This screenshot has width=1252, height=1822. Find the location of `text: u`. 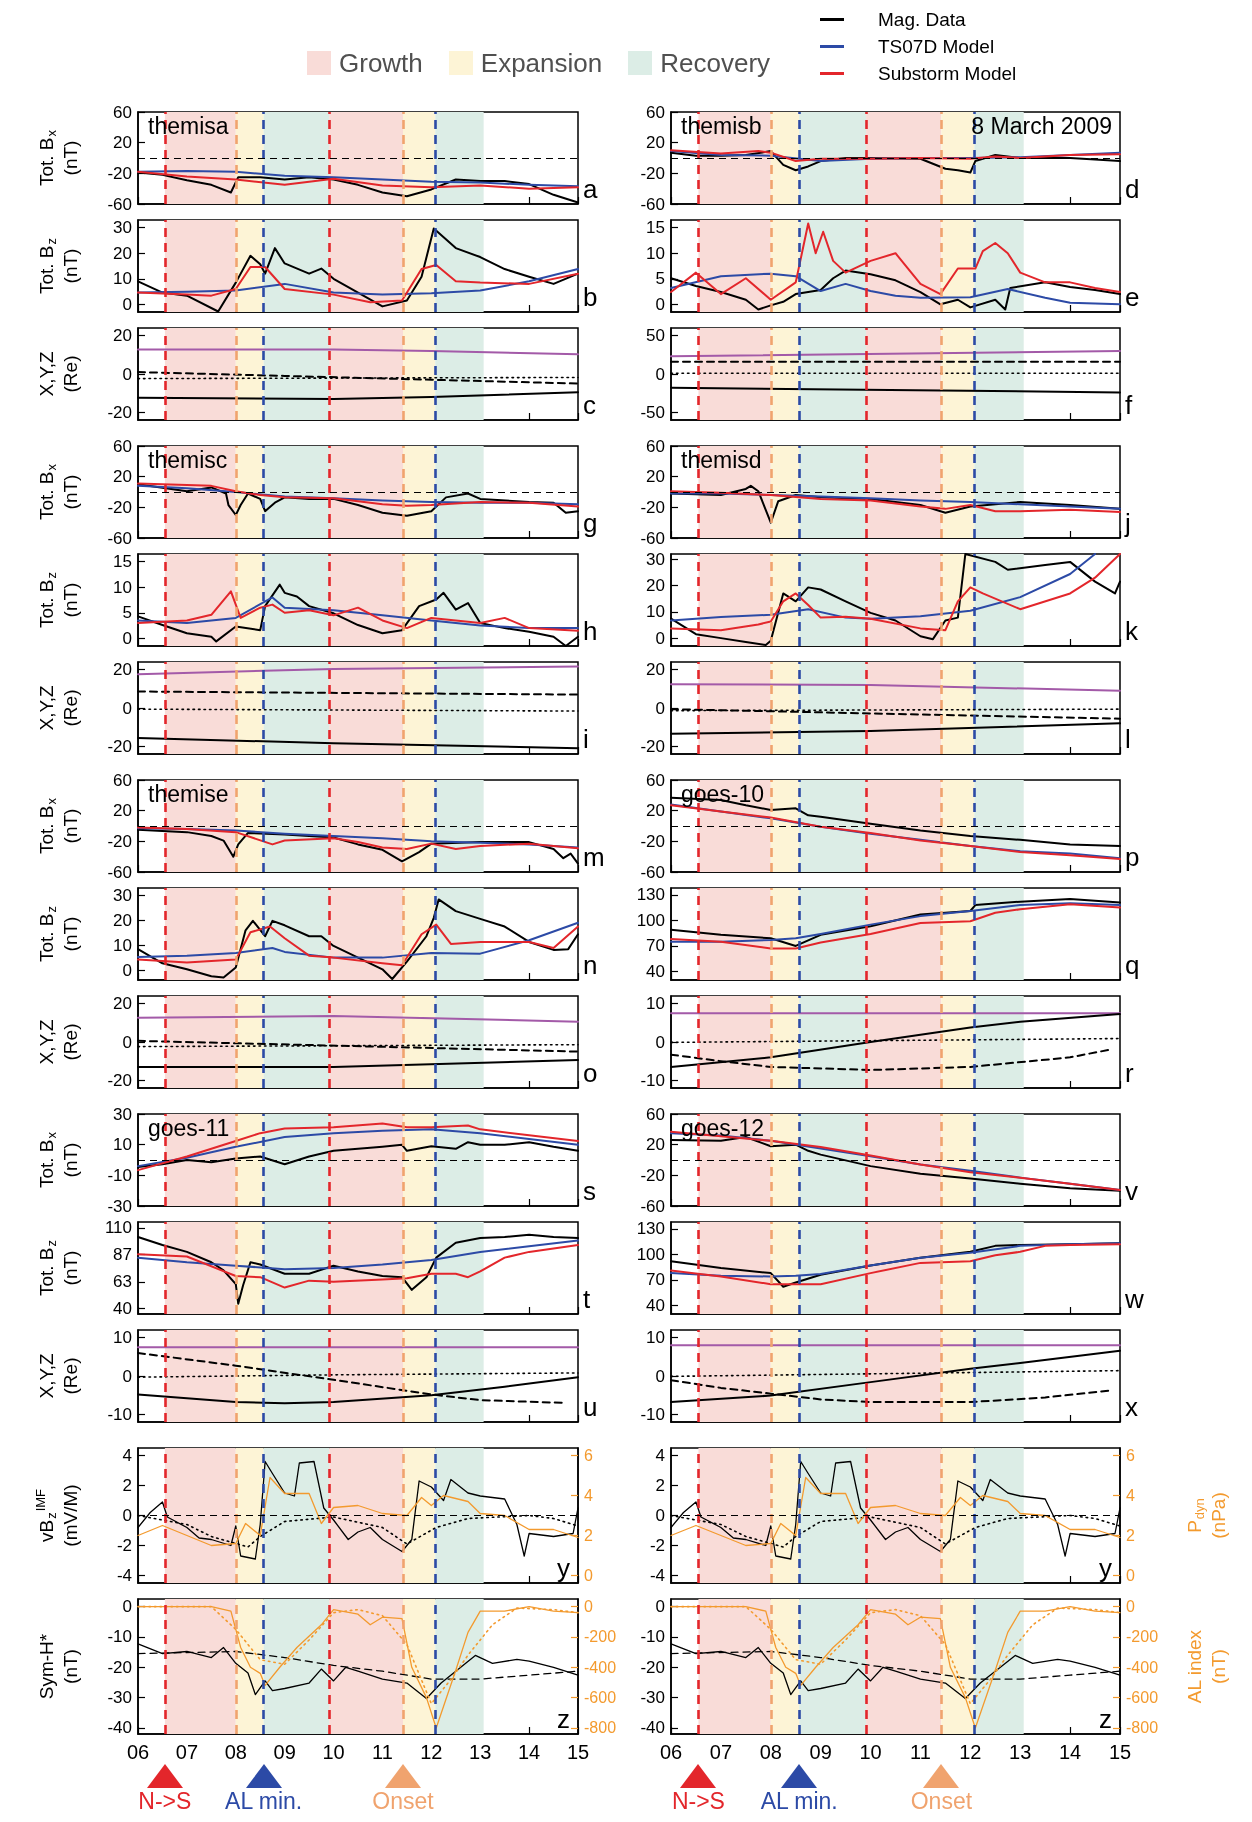

text: u is located at coordinates (590, 1407).